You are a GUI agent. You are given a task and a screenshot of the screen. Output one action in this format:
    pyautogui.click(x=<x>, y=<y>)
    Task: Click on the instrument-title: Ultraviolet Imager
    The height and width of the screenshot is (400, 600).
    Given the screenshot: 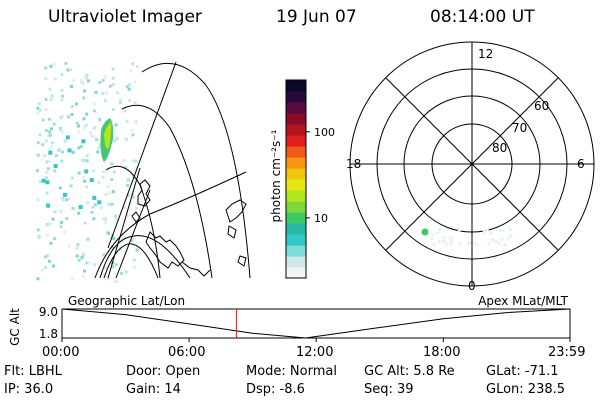 What is the action you would take?
    pyautogui.click(x=125, y=17)
    